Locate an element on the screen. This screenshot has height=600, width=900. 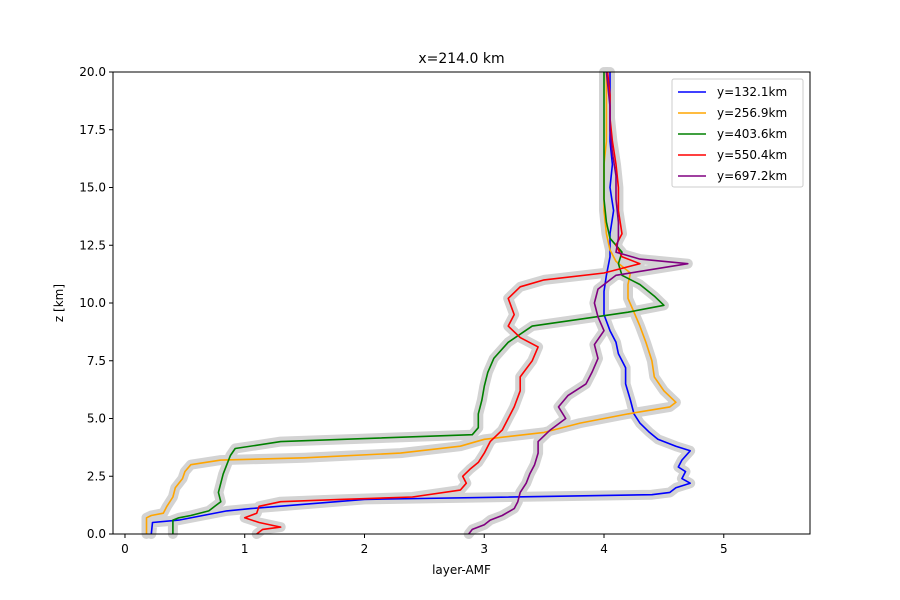
legend-label: y=132.1km is located at coordinates (752, 92).